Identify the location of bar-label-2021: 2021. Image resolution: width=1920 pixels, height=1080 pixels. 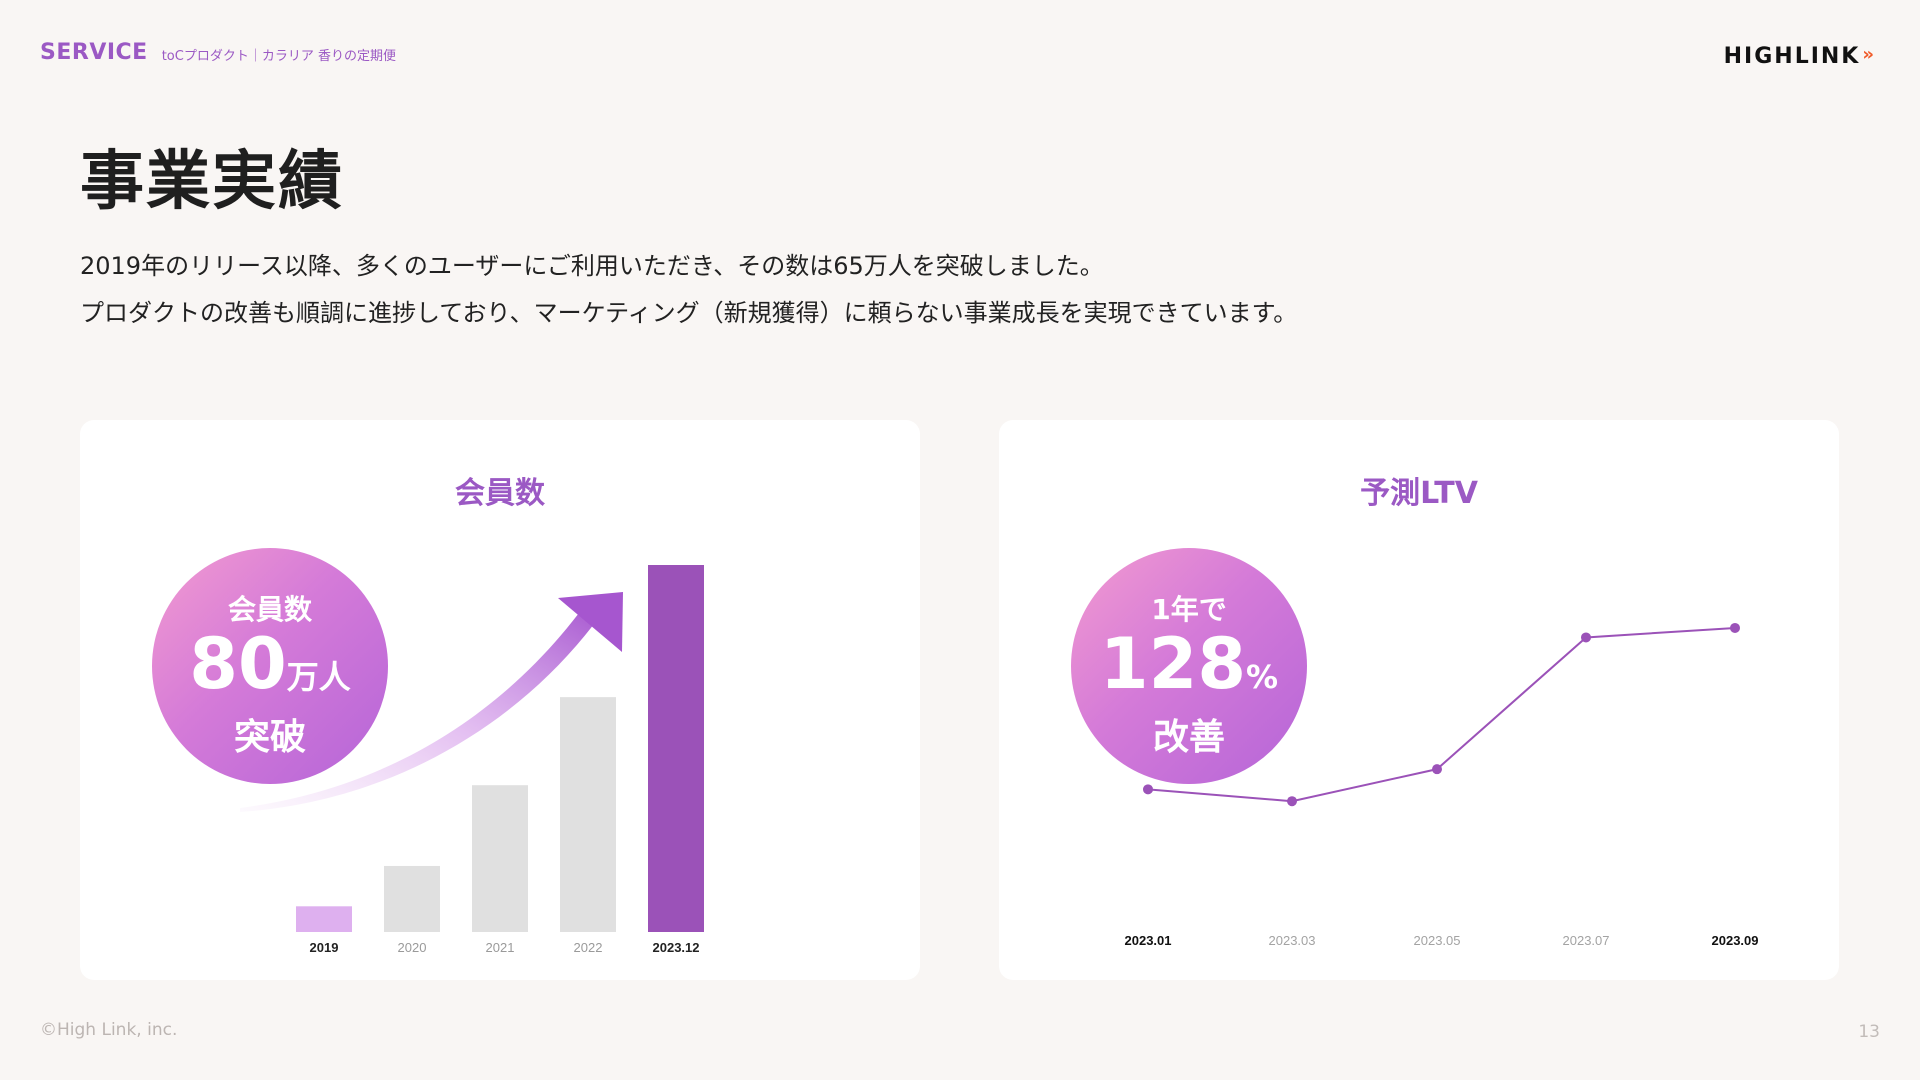
(500, 947).